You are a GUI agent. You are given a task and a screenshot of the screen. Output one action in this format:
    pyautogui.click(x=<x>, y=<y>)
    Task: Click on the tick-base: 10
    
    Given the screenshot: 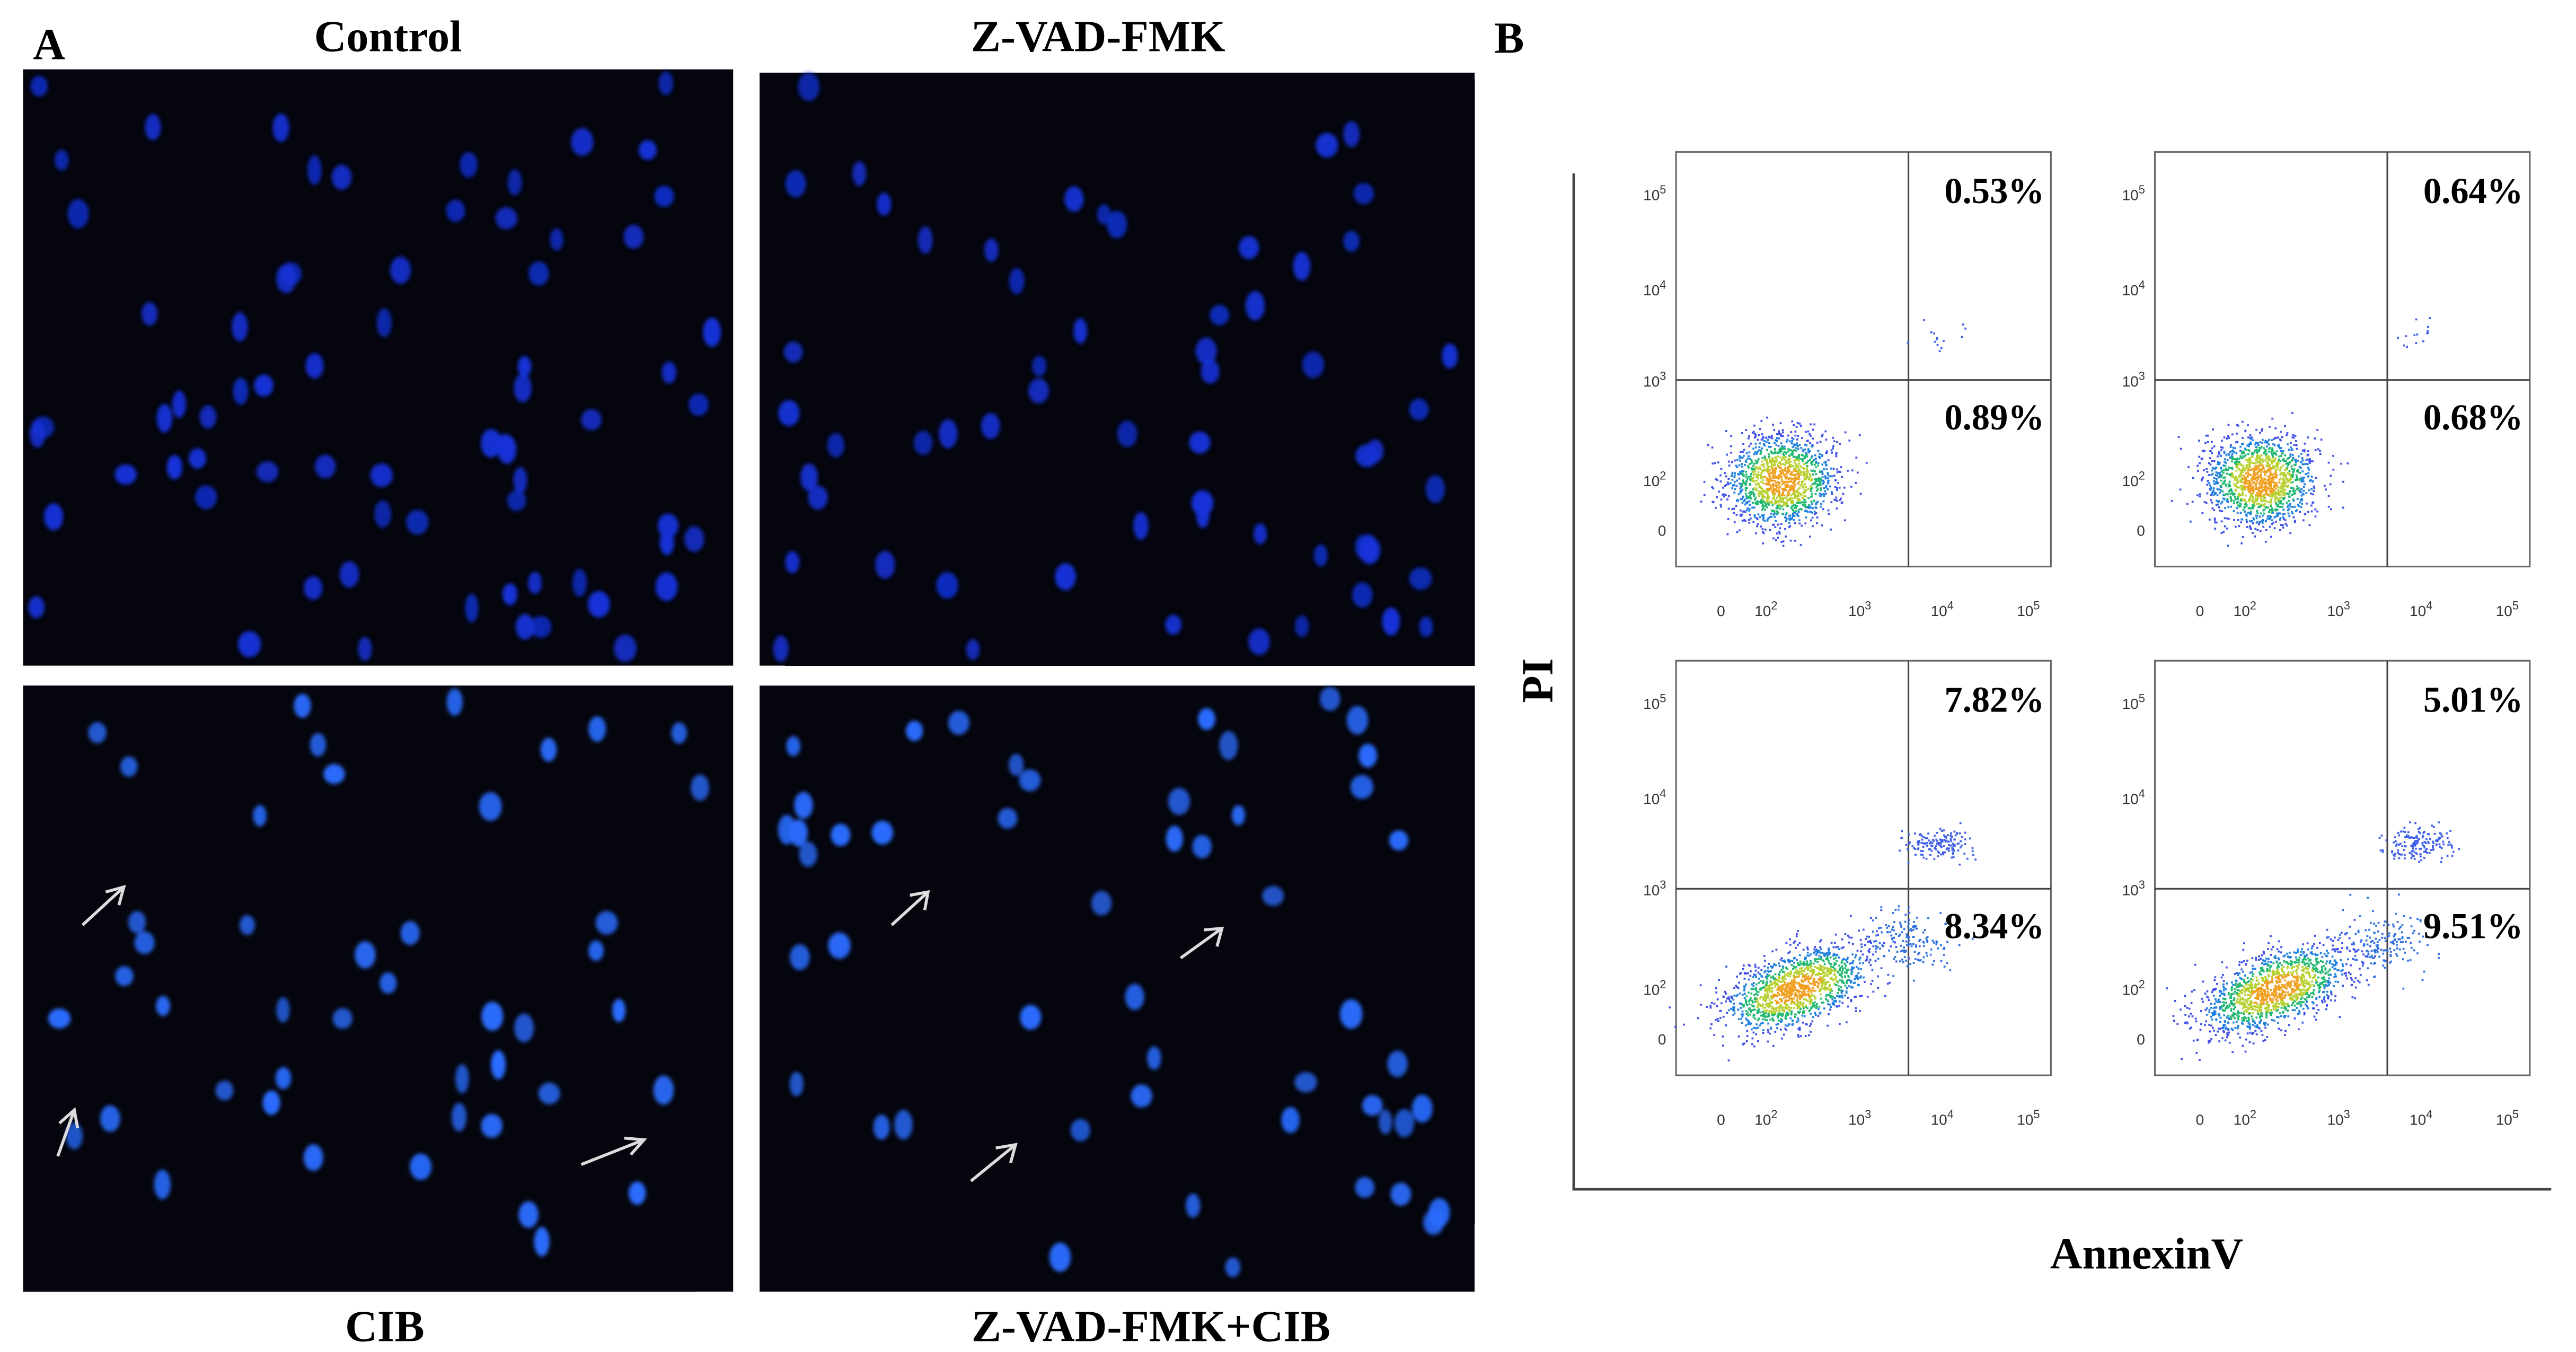 What is the action you would take?
    pyautogui.click(x=1651, y=704)
    